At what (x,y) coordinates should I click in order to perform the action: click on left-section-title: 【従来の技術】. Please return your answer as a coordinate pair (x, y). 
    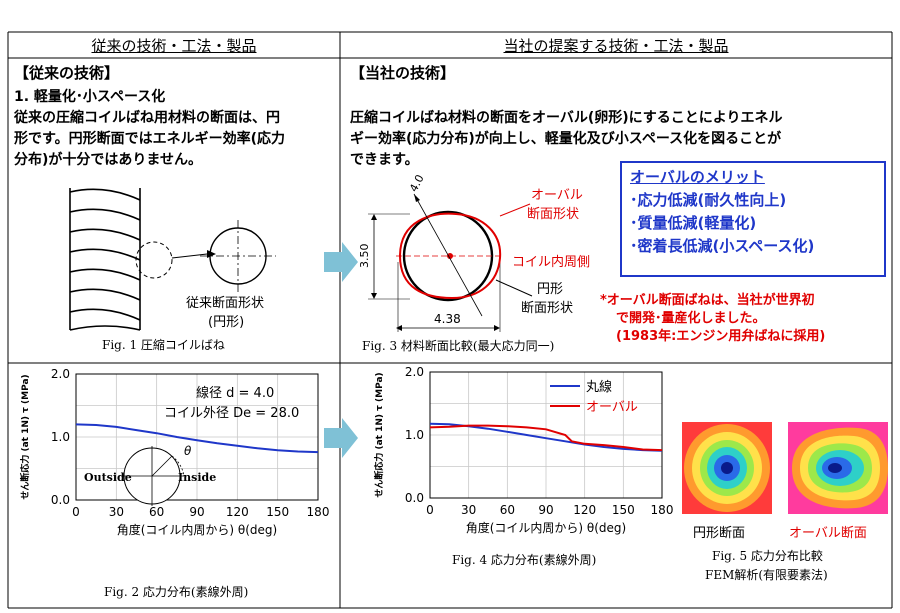
    Looking at the image, I should click on (67, 73).